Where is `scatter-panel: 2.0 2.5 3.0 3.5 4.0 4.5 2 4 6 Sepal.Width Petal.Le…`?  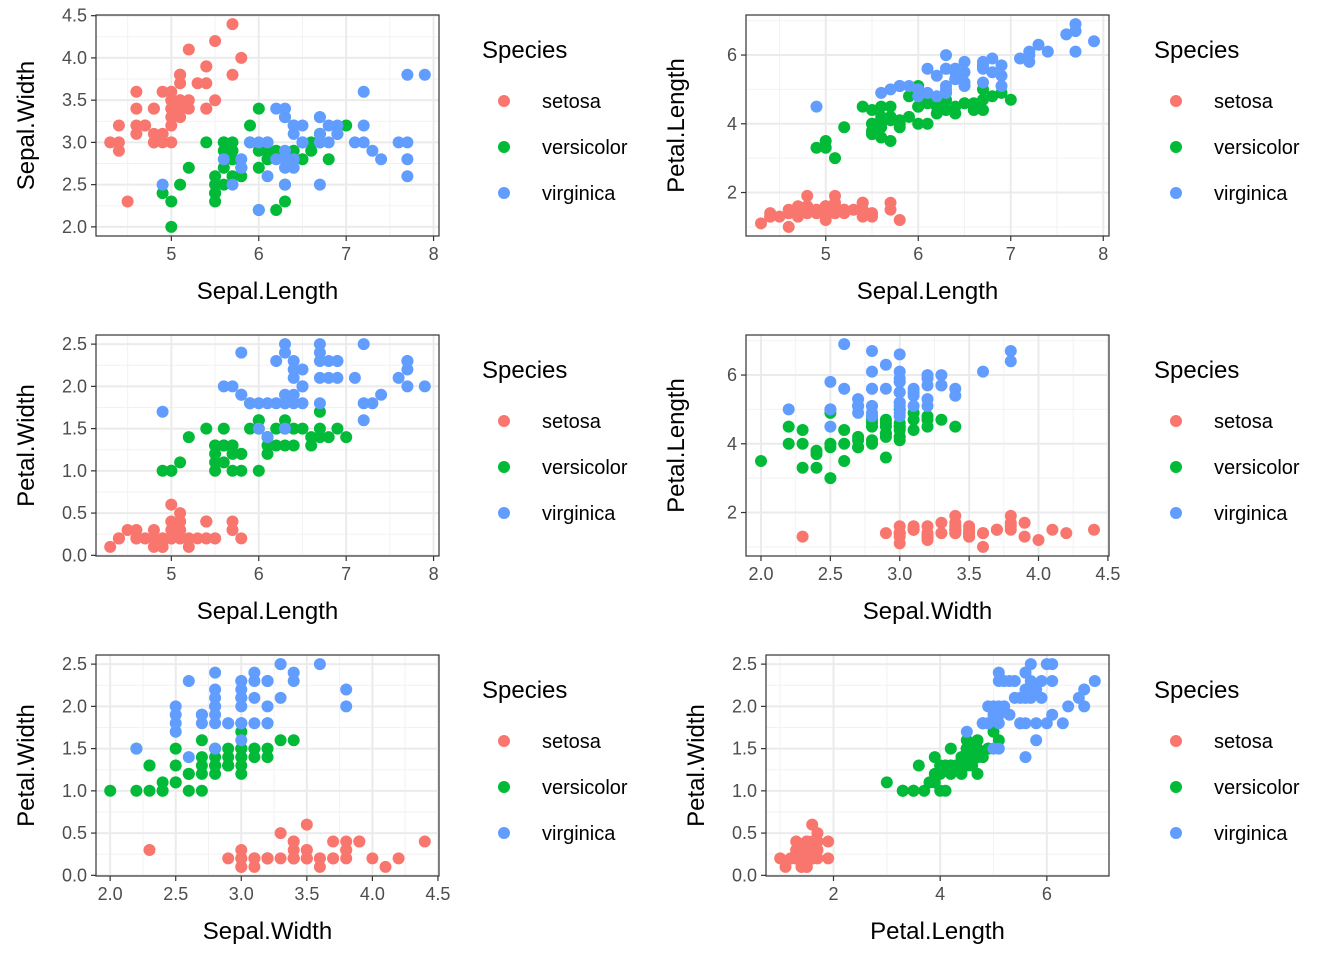
scatter-panel: 2.0 2.5 3.0 3.5 4.0 4.5 2 4 6 Sepal.Width Petal.Le… is located at coordinates (981, 479).